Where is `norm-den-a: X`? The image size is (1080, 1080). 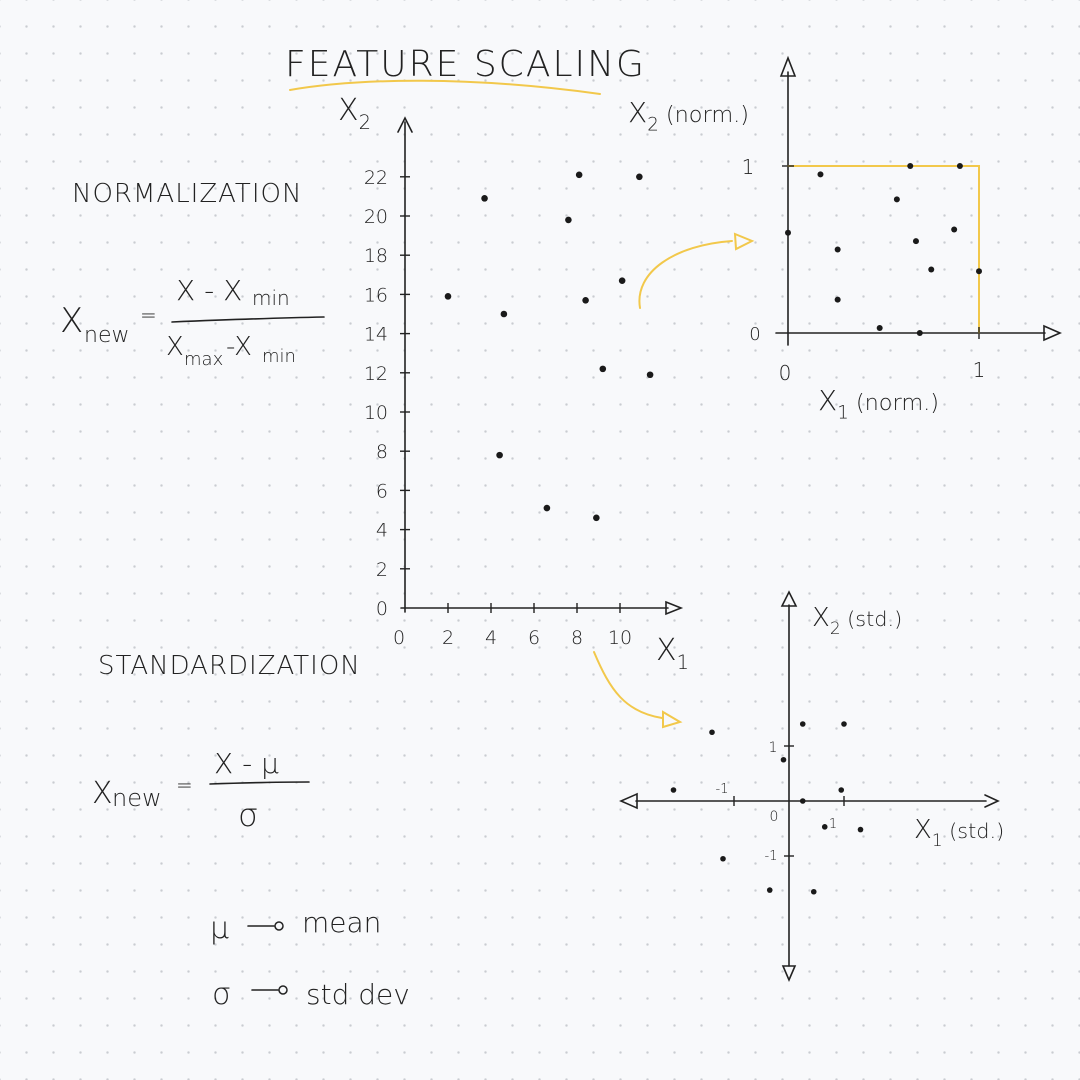
norm-den-a: X is located at coordinates (175, 347).